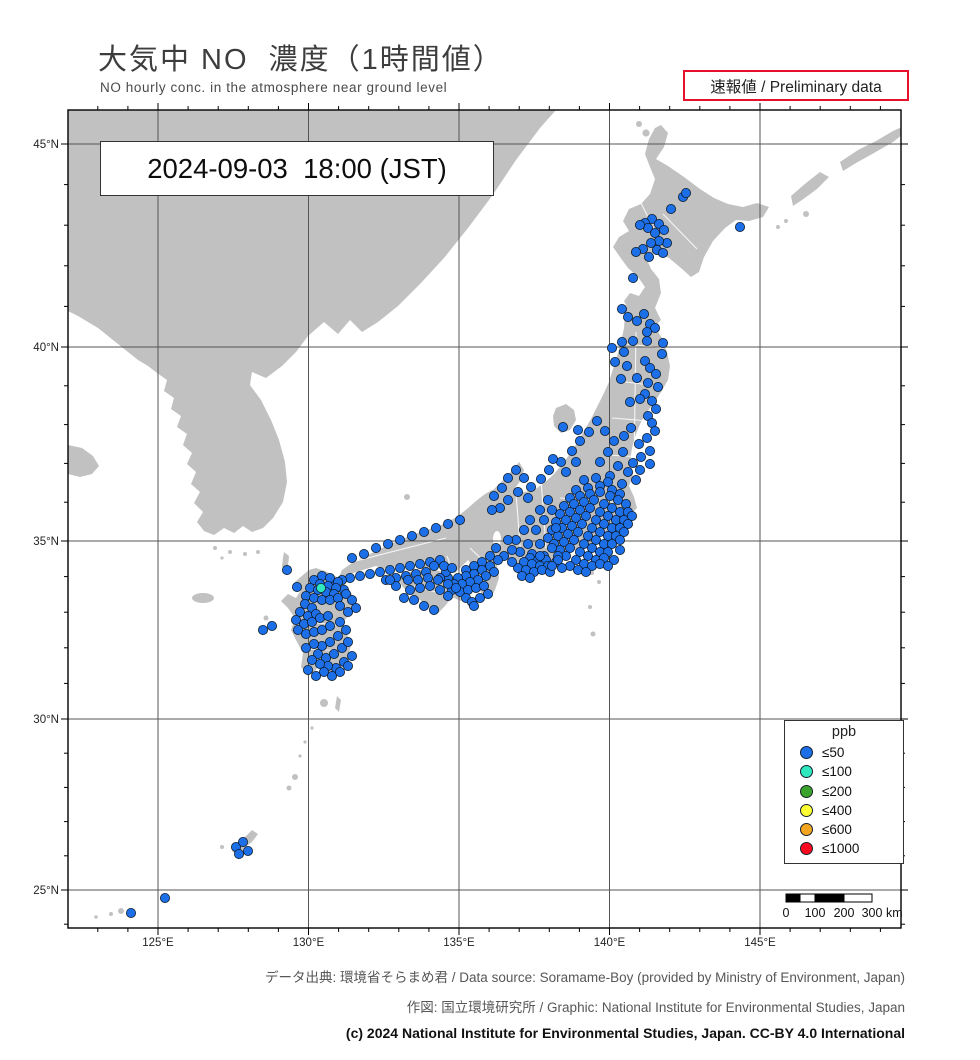 The image size is (980, 1060). I want to click on lat-label: 30°N, so click(46, 720).